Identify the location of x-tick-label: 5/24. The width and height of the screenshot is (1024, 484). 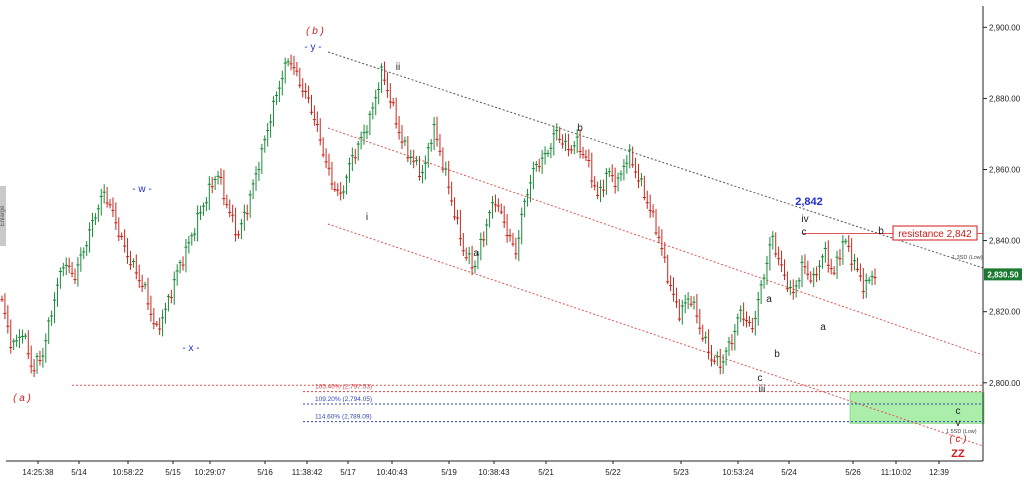
(789, 472).